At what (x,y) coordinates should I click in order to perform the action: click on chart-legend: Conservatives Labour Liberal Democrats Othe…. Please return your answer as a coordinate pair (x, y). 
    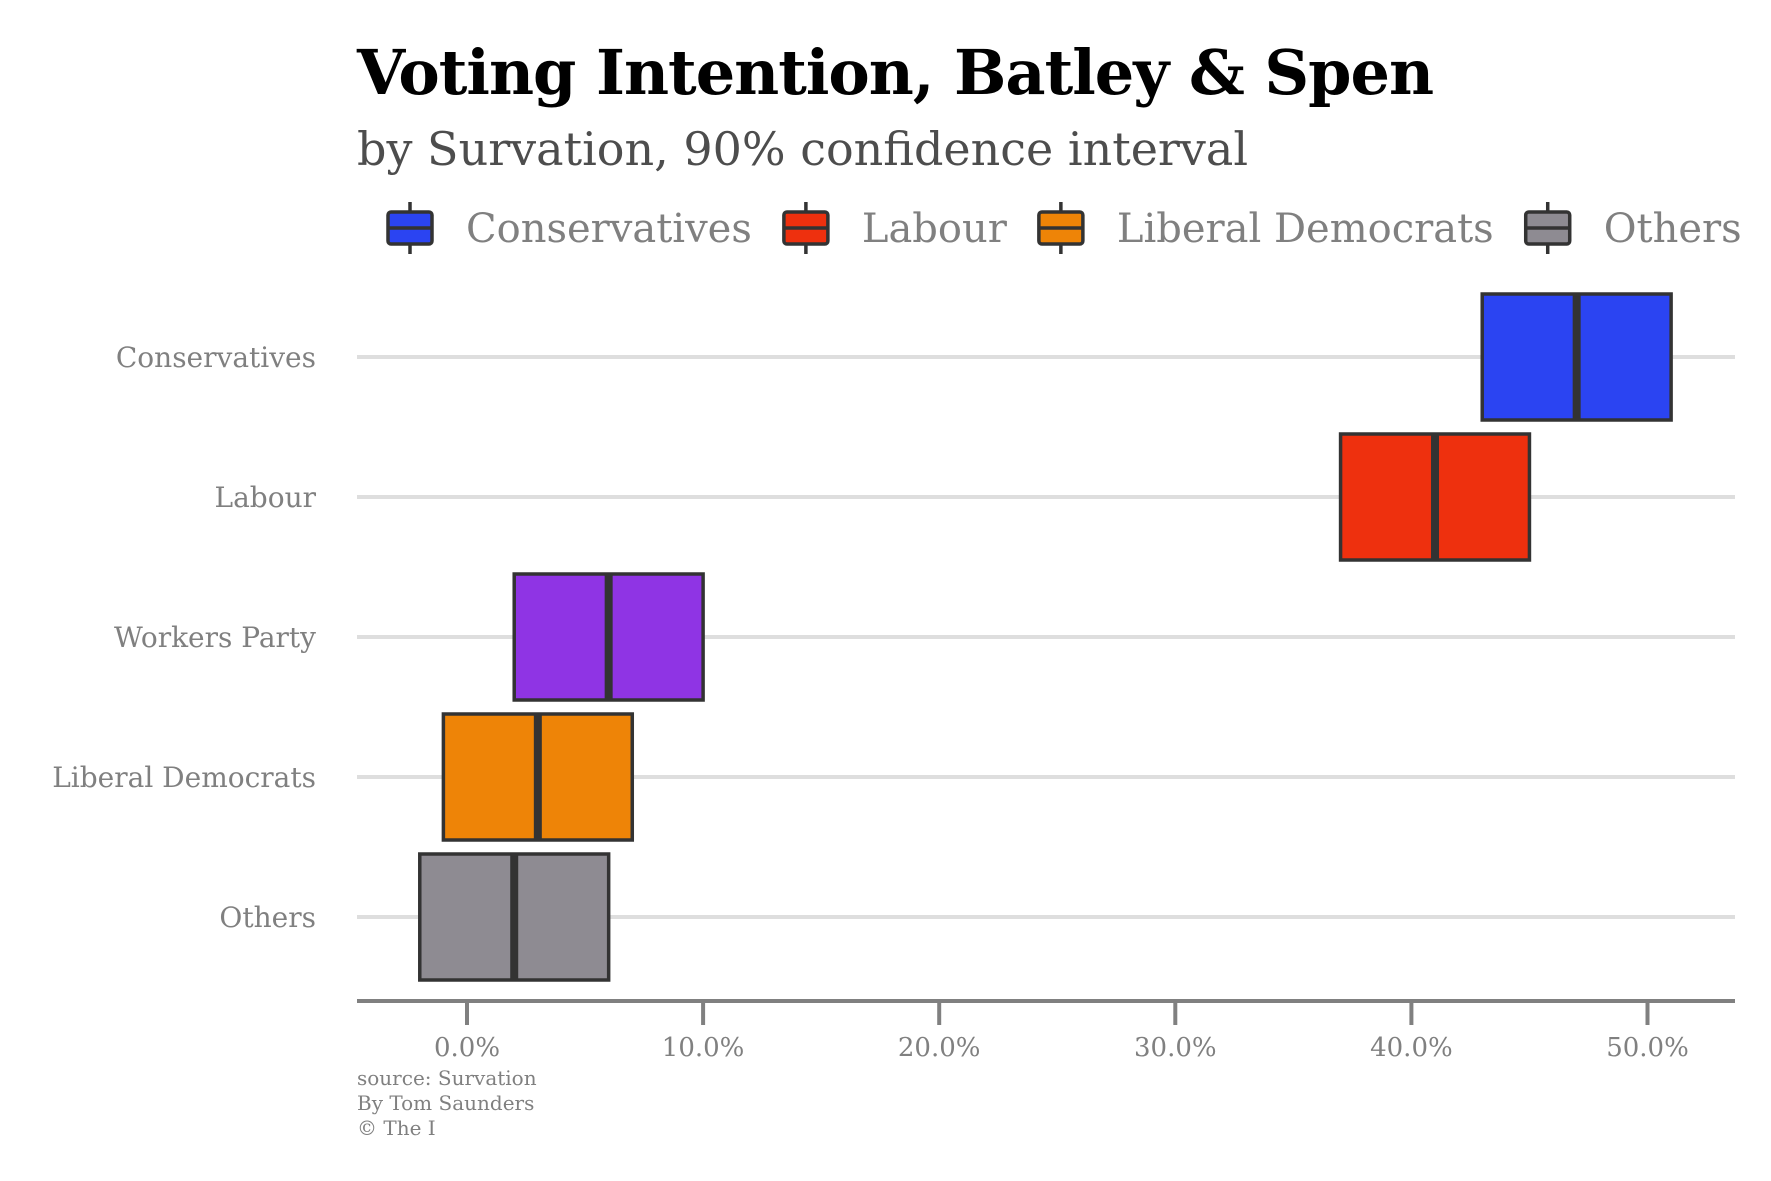
    Looking at the image, I should click on (1064, 228).